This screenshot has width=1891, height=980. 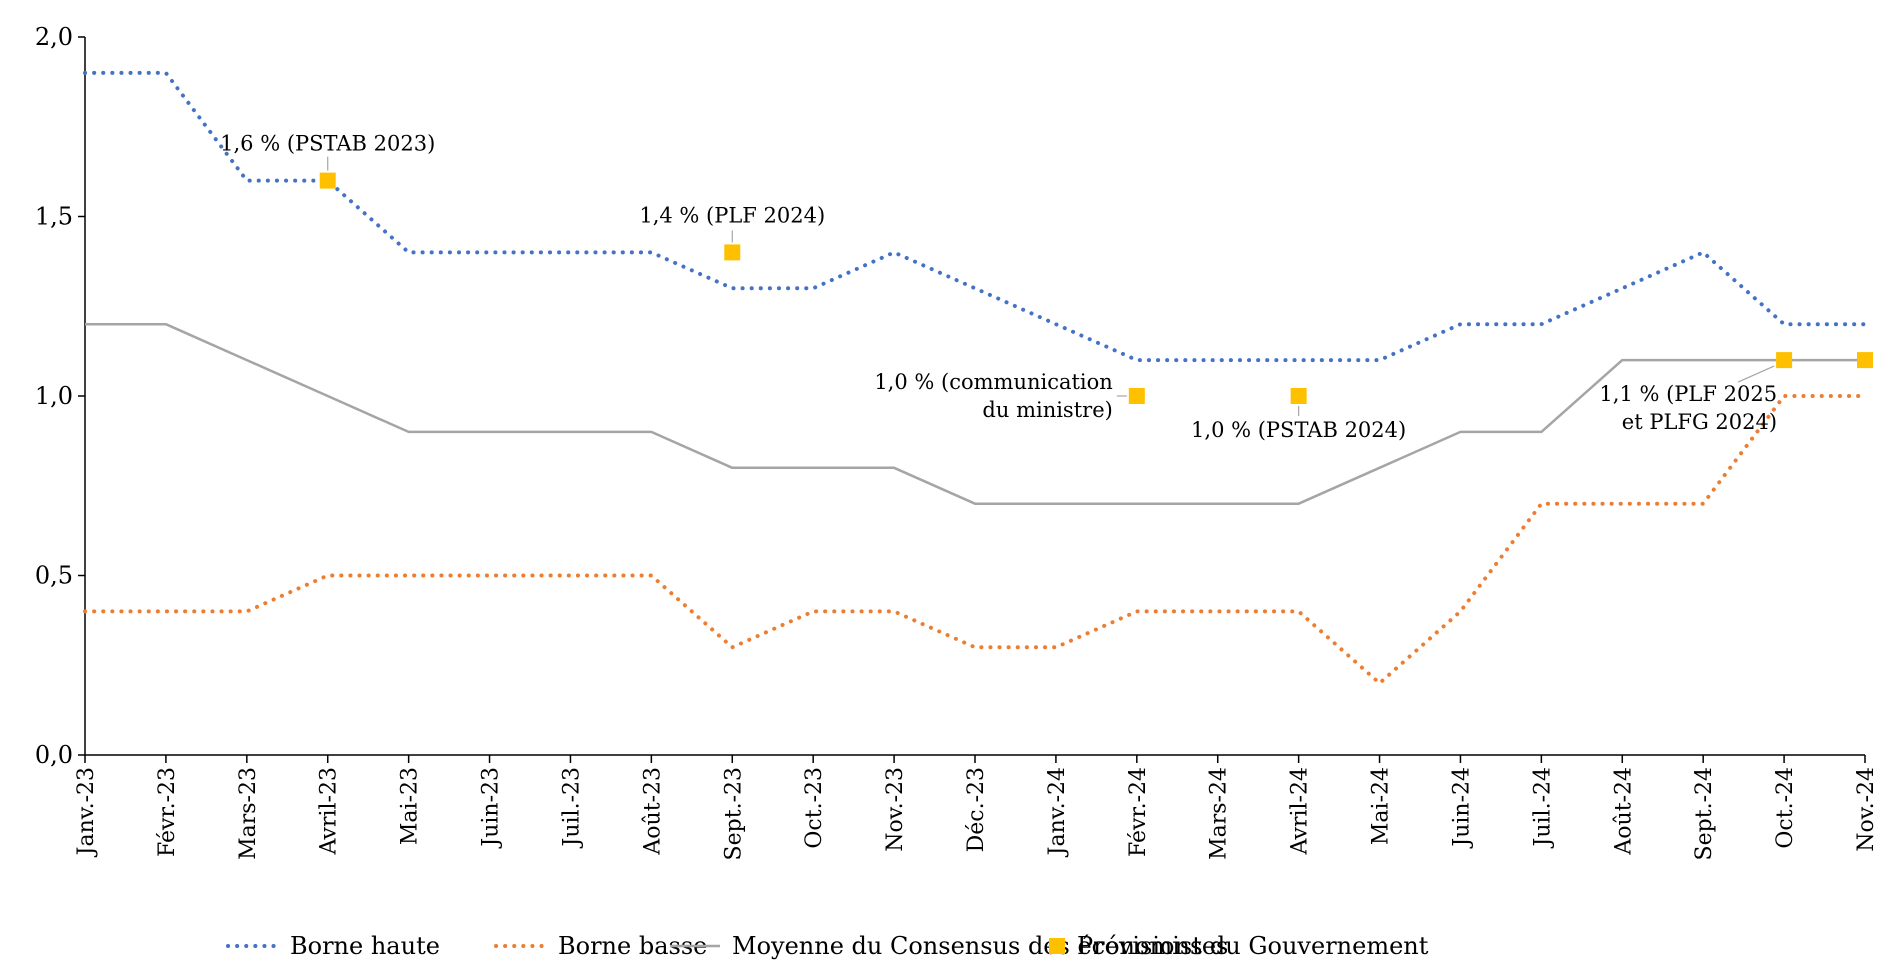 What do you see at coordinates (1756, 374) in the screenshot?
I see `annotation-leader` at bounding box center [1756, 374].